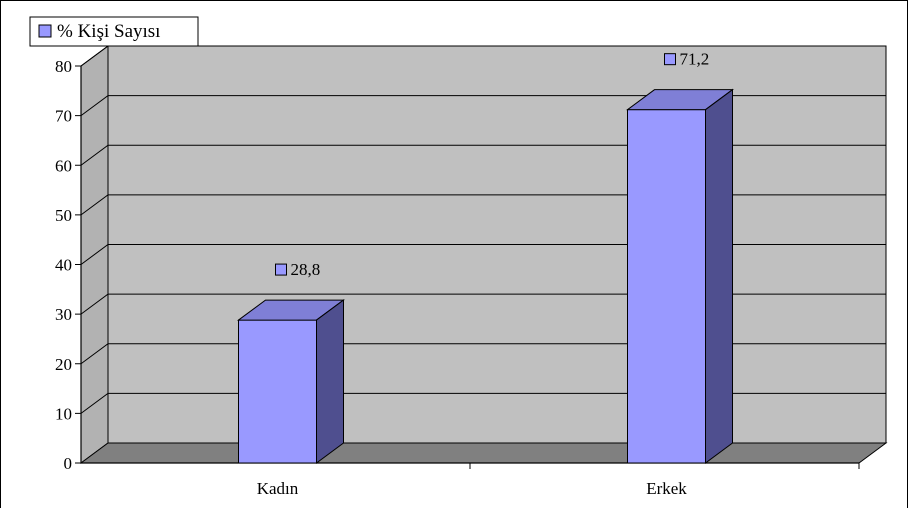  What do you see at coordinates (558, 480) in the screenshot?
I see `x-axis-ticks: Kadın Erkek` at bounding box center [558, 480].